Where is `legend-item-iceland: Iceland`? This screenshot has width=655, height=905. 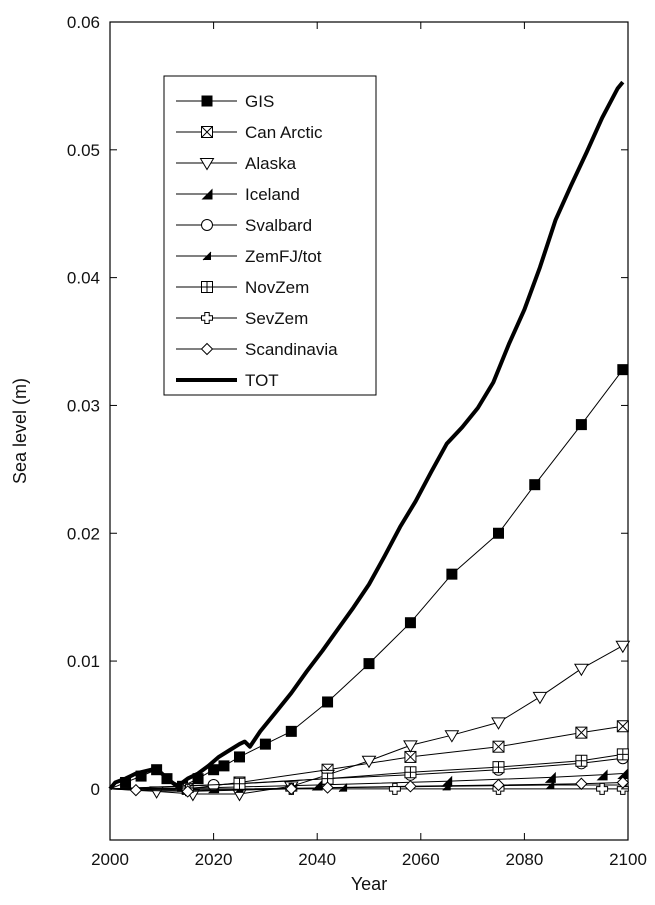
legend-item-iceland: Iceland is located at coordinates (238, 194).